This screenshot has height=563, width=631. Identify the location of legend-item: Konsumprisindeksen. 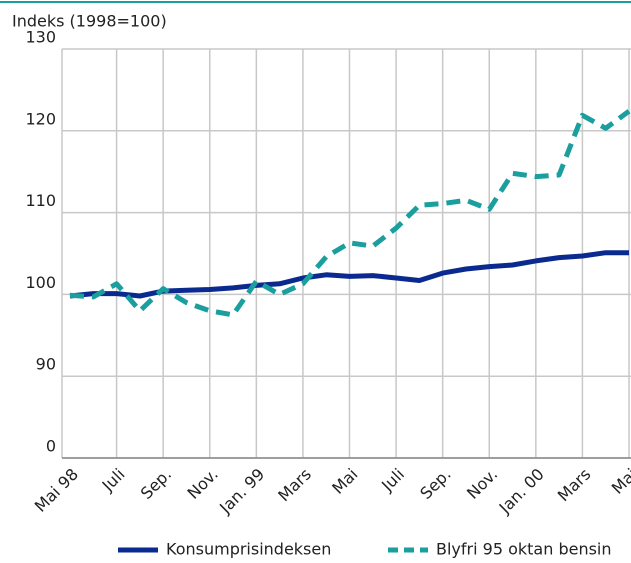
(224, 549).